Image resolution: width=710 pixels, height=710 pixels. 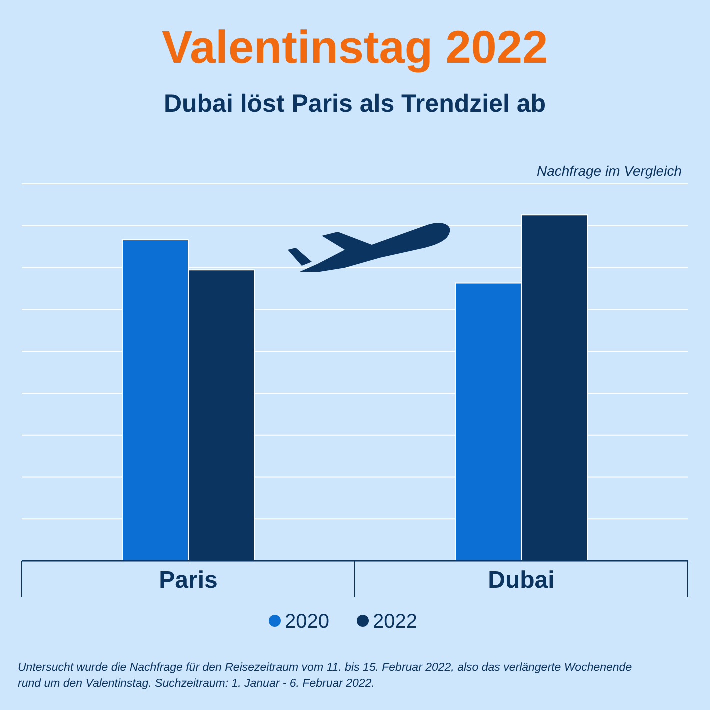 What do you see at coordinates (521, 580) in the screenshot?
I see `x-tick-label: Dubai` at bounding box center [521, 580].